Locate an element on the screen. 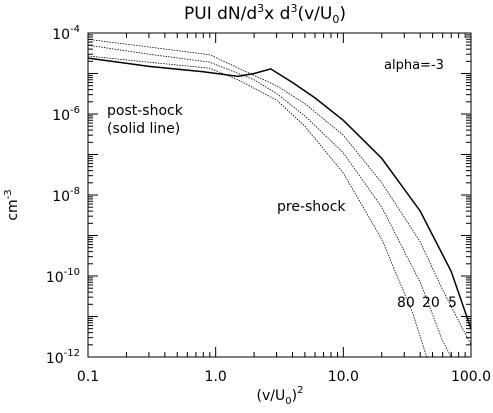  y-tick-label: 10⁻⁴ is located at coordinates (66, 33).